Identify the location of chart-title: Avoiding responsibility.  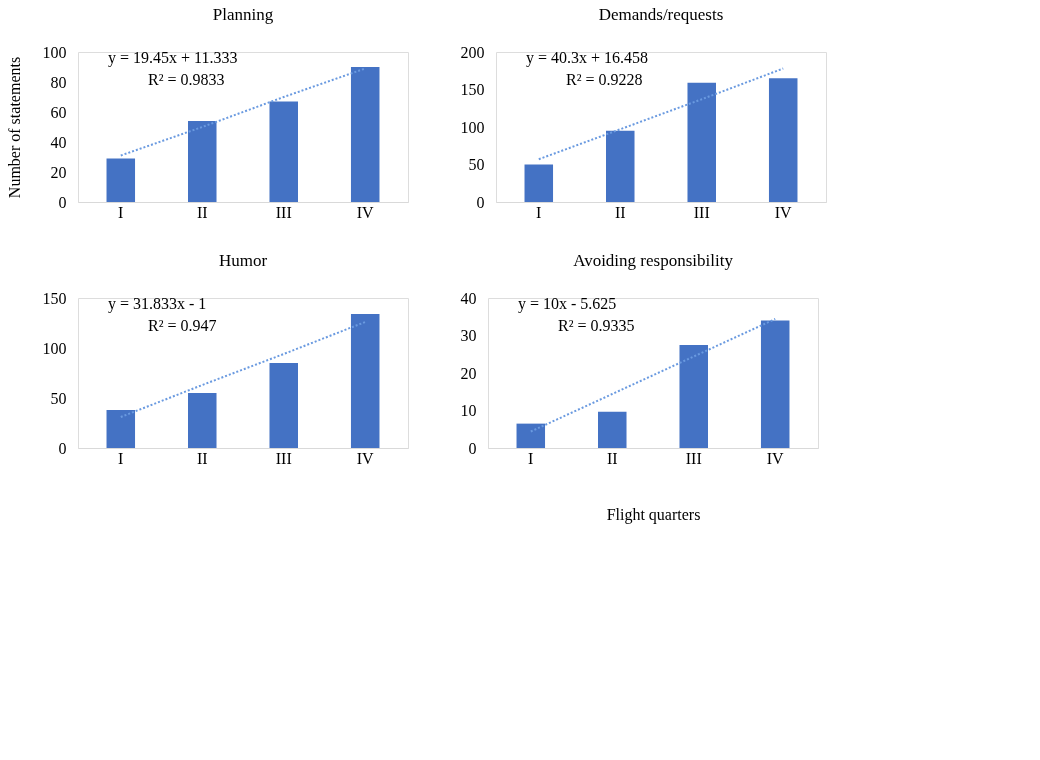
(653, 260).